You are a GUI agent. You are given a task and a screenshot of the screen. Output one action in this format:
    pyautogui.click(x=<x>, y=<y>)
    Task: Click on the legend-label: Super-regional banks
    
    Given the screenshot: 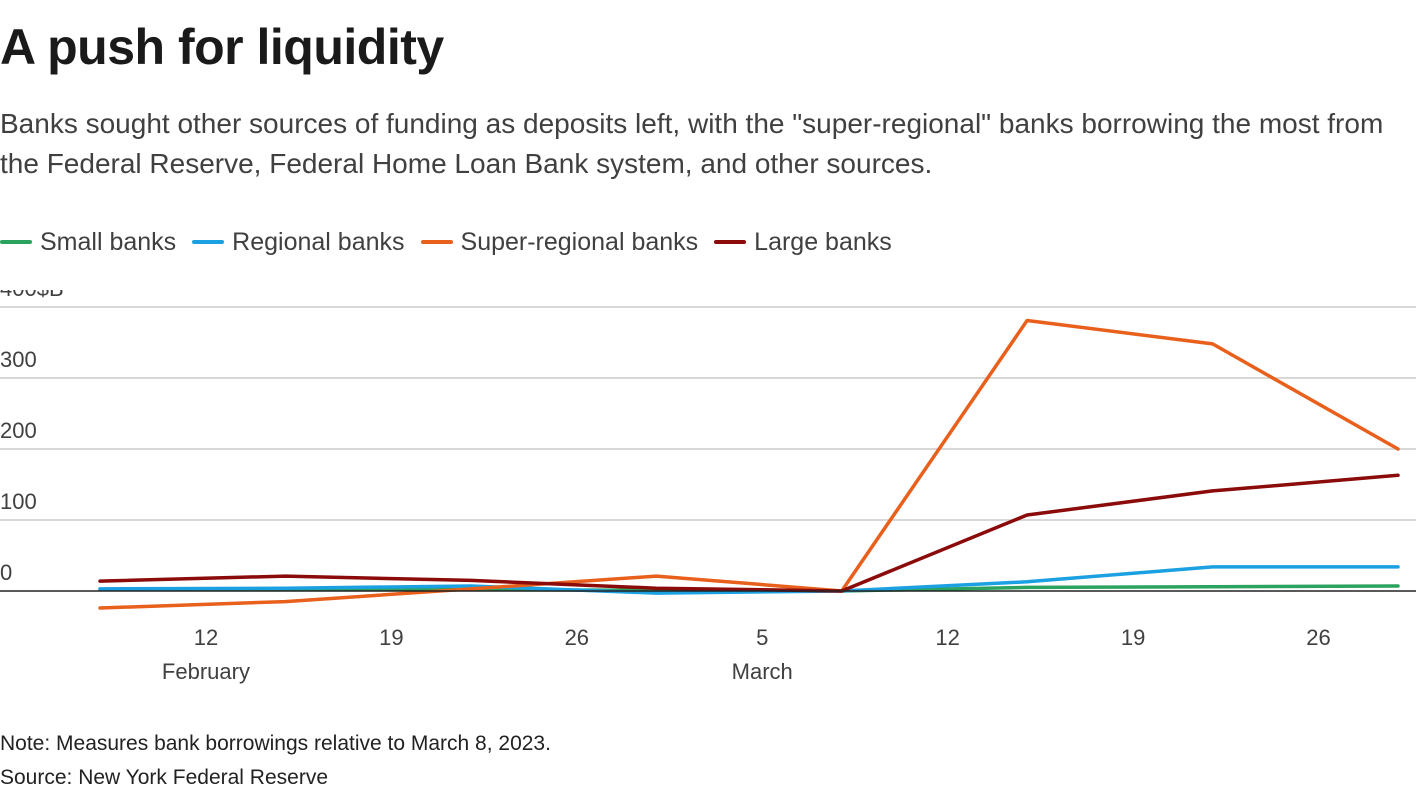 What is the action you would take?
    pyautogui.click(x=579, y=241)
    